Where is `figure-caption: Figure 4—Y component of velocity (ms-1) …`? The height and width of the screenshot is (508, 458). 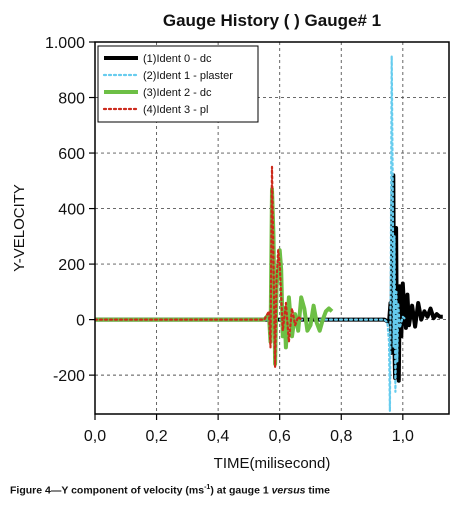 figure-caption: Figure 4—Y component of velocity (ms-1) … is located at coordinates (170, 490).